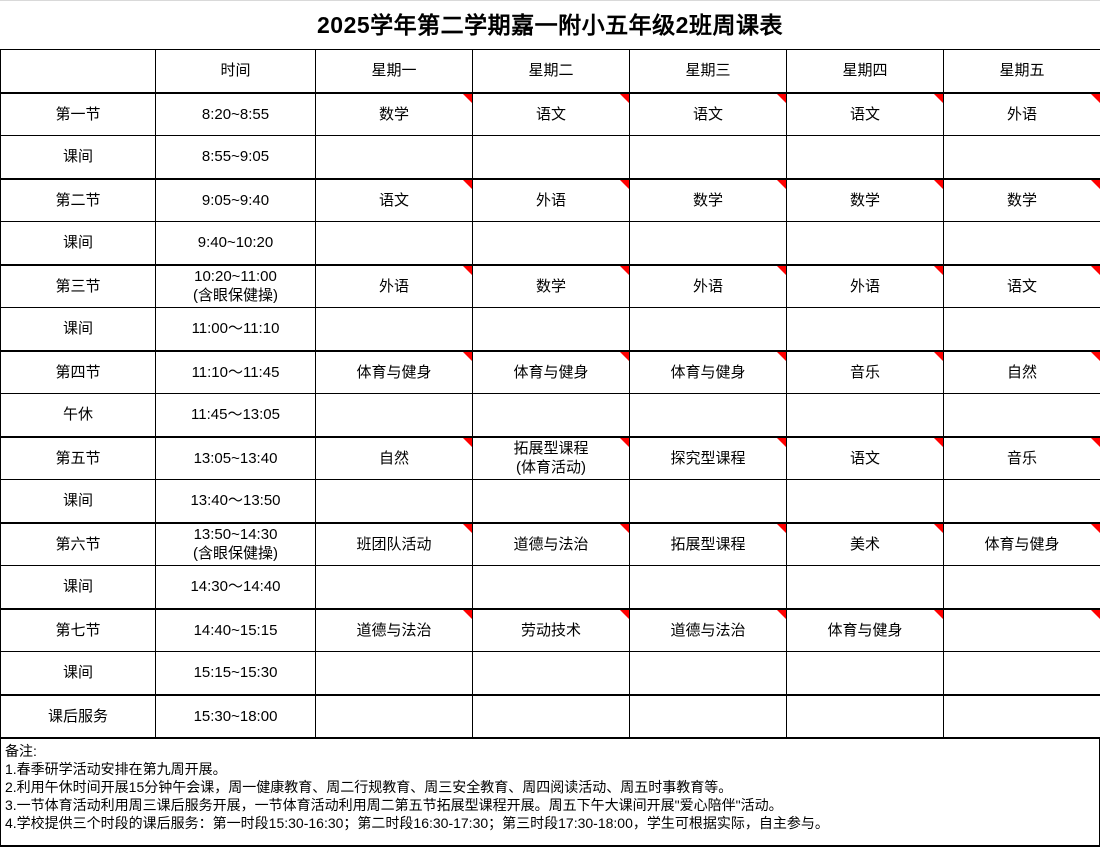 The height and width of the screenshot is (861, 1100). I want to click on time-cell: 9:40~10:20, so click(235, 243).